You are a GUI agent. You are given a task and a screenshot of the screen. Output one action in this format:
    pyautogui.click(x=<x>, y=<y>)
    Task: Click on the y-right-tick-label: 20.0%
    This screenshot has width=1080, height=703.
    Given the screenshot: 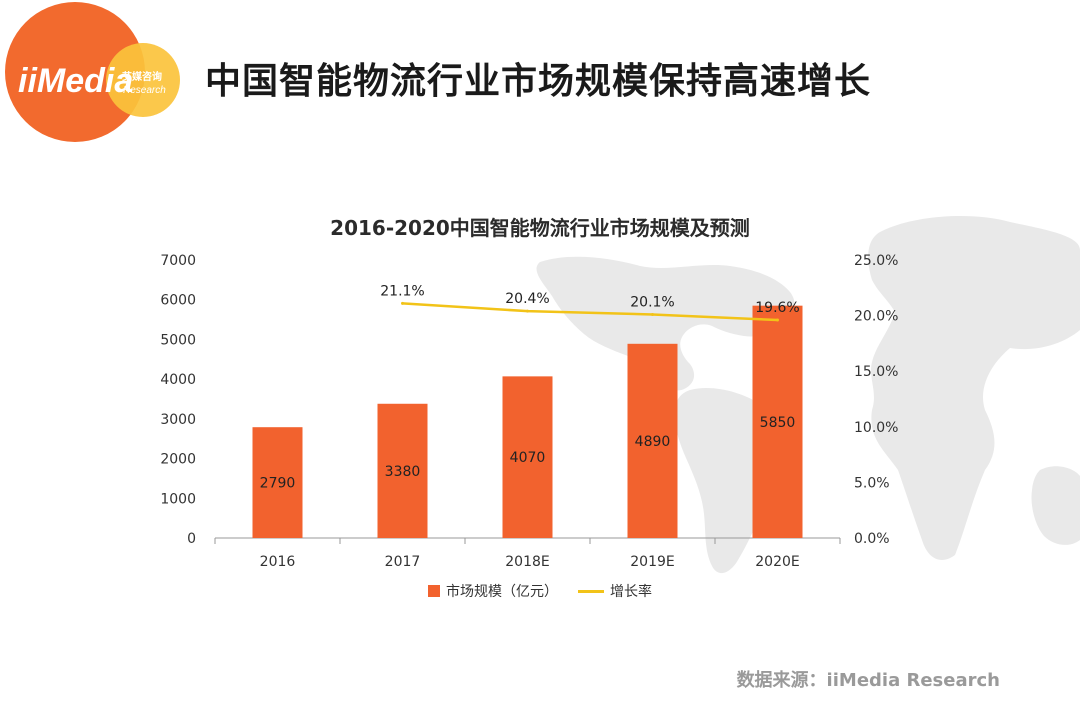 What is the action you would take?
    pyautogui.click(x=876, y=317)
    